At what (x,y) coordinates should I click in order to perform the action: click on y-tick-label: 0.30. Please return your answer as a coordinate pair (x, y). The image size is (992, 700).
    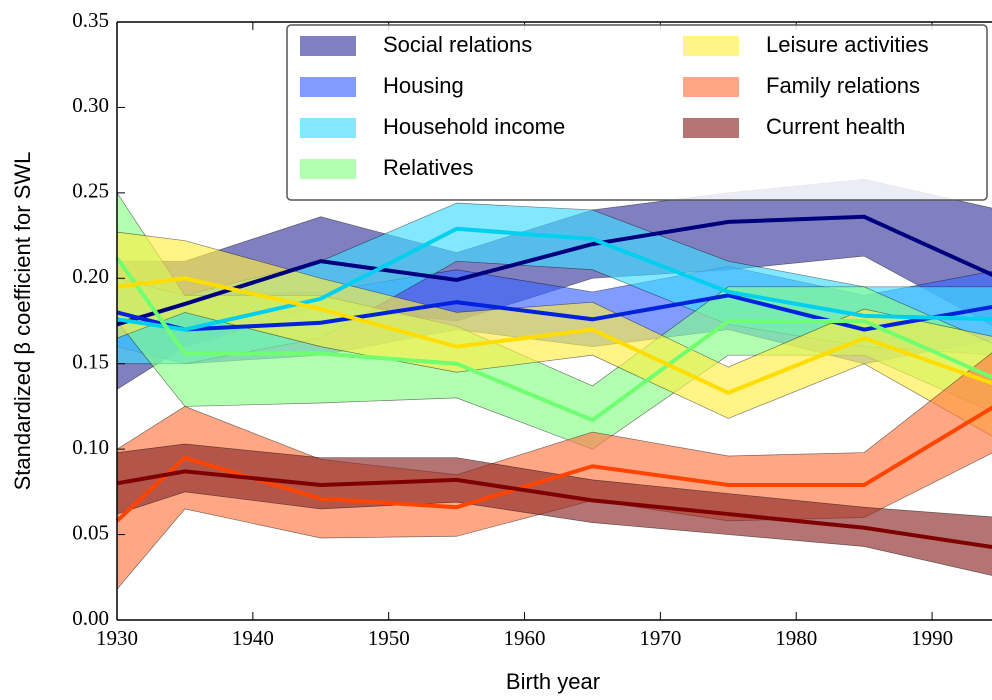
    Looking at the image, I should click on (90, 105).